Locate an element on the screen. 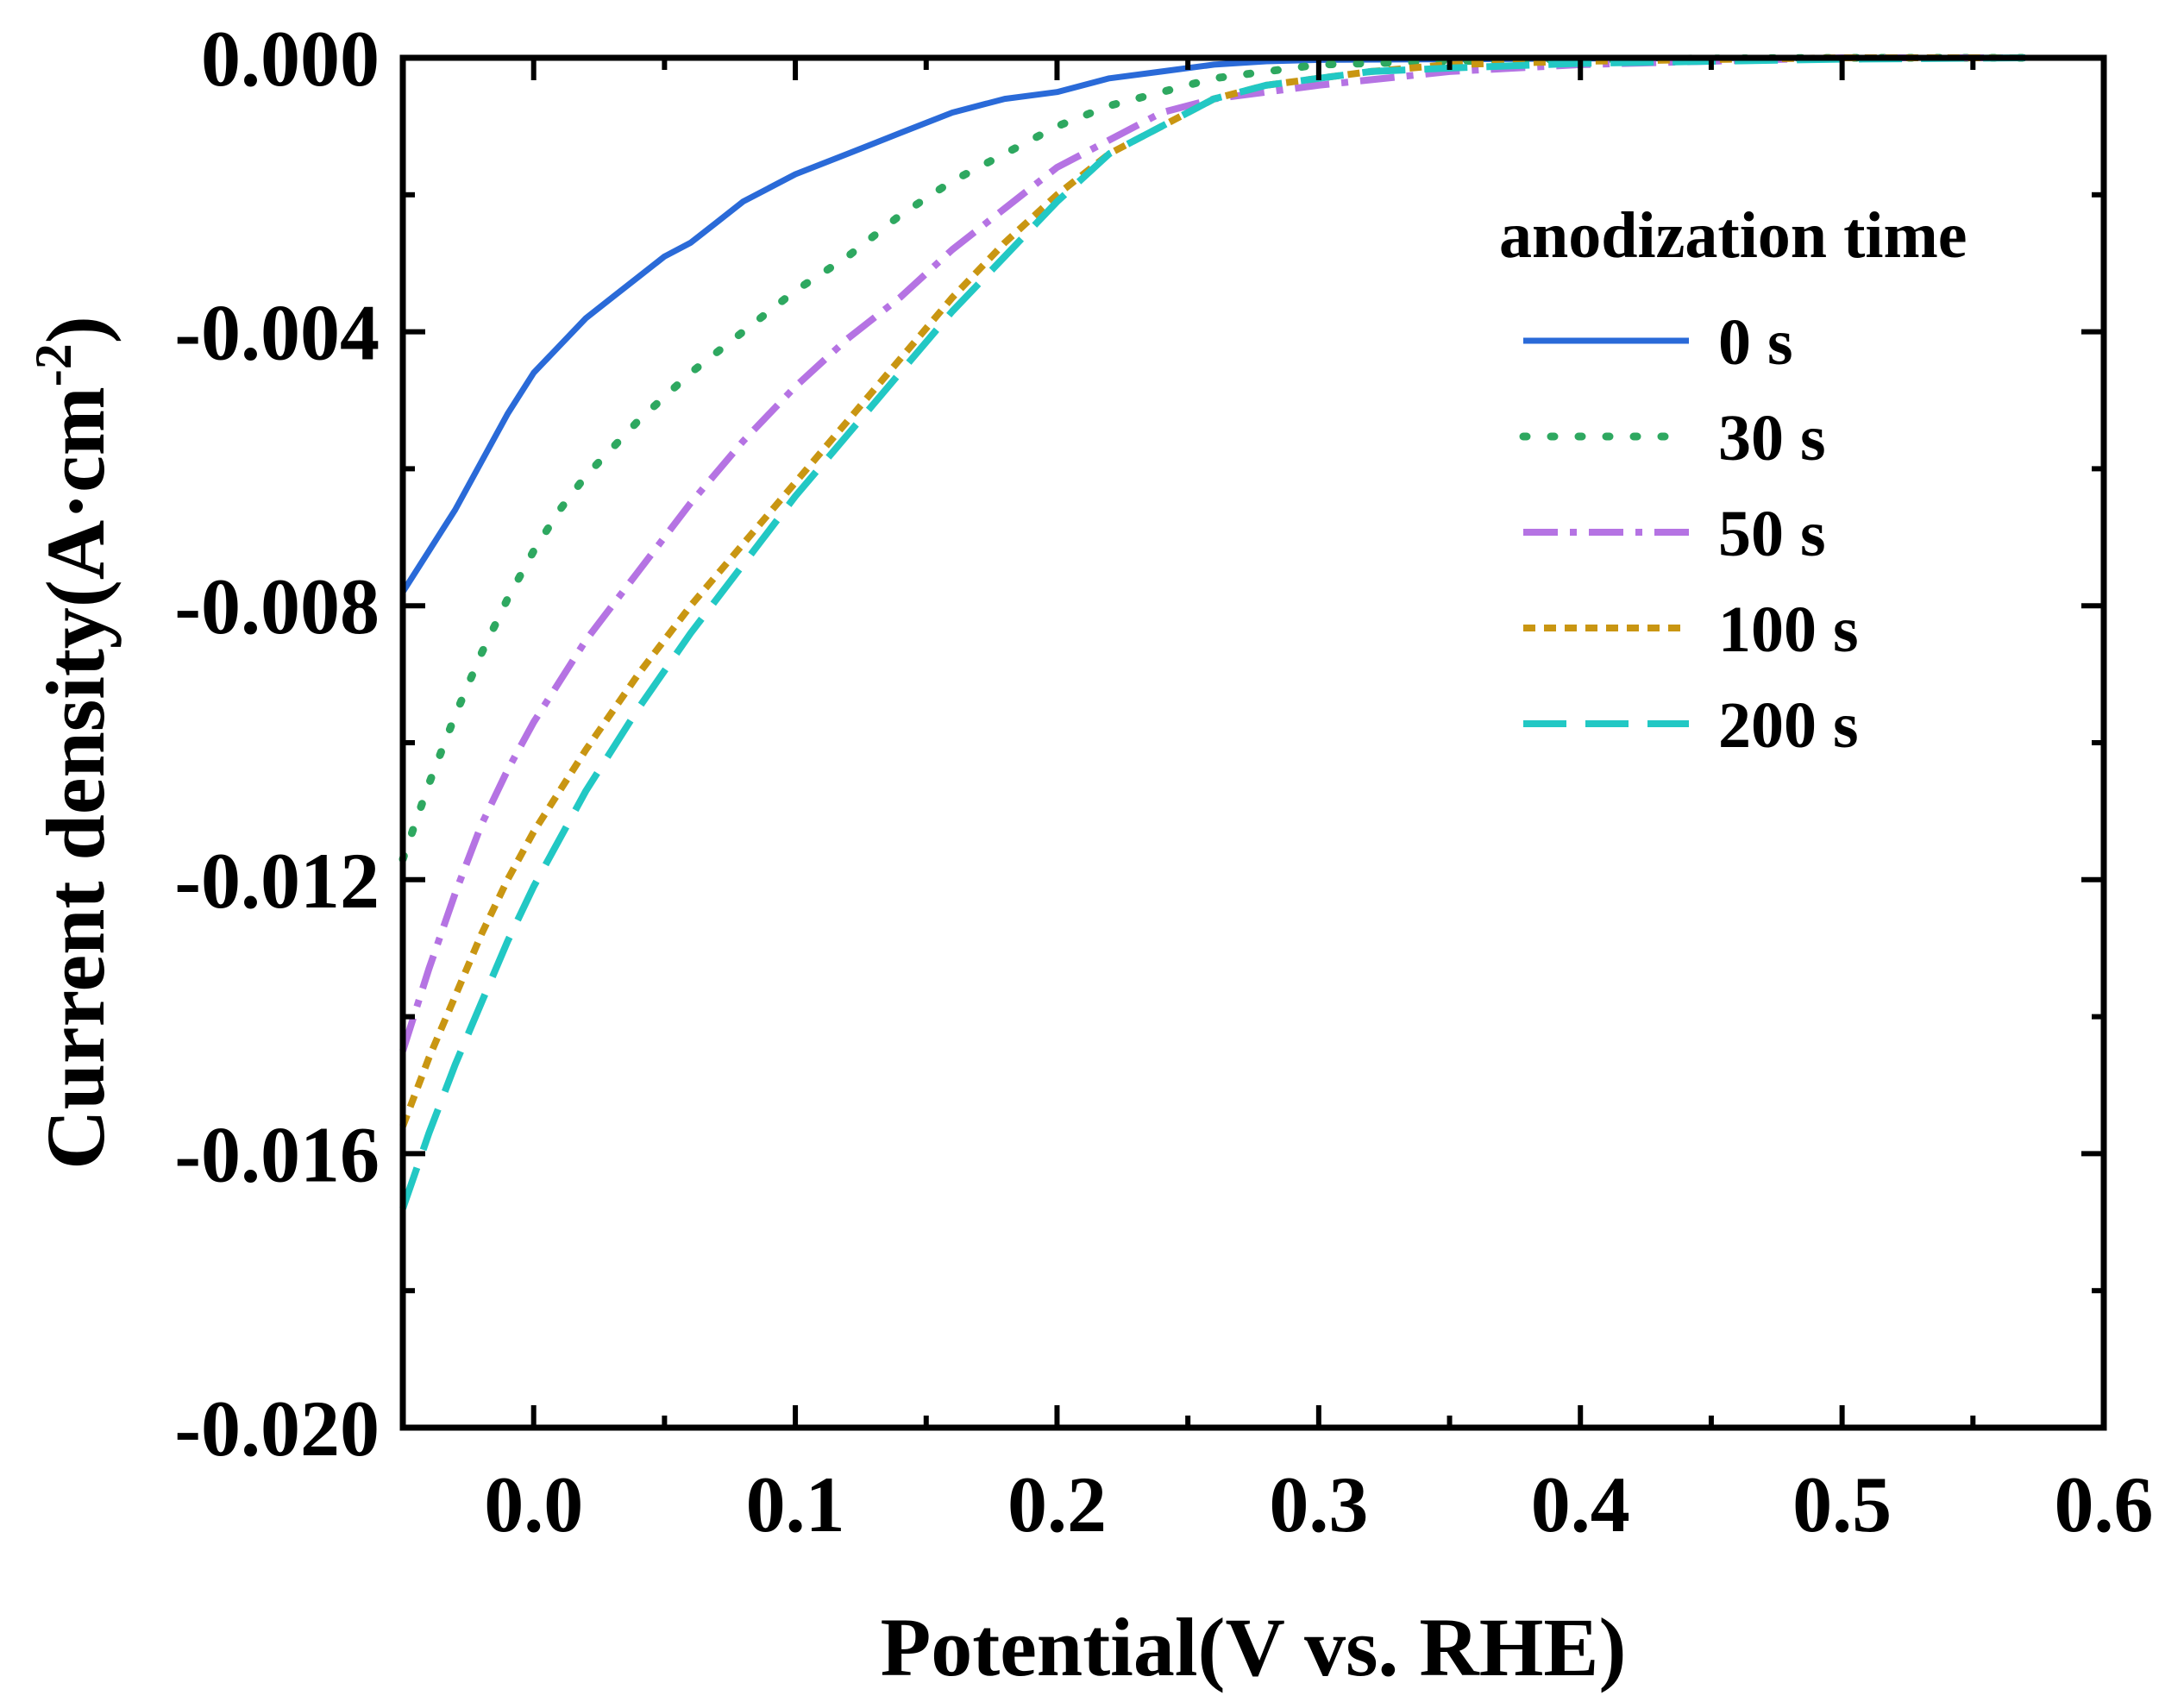 The height and width of the screenshot is (1708, 2184). y-tick-label: -0.012 is located at coordinates (277, 881).